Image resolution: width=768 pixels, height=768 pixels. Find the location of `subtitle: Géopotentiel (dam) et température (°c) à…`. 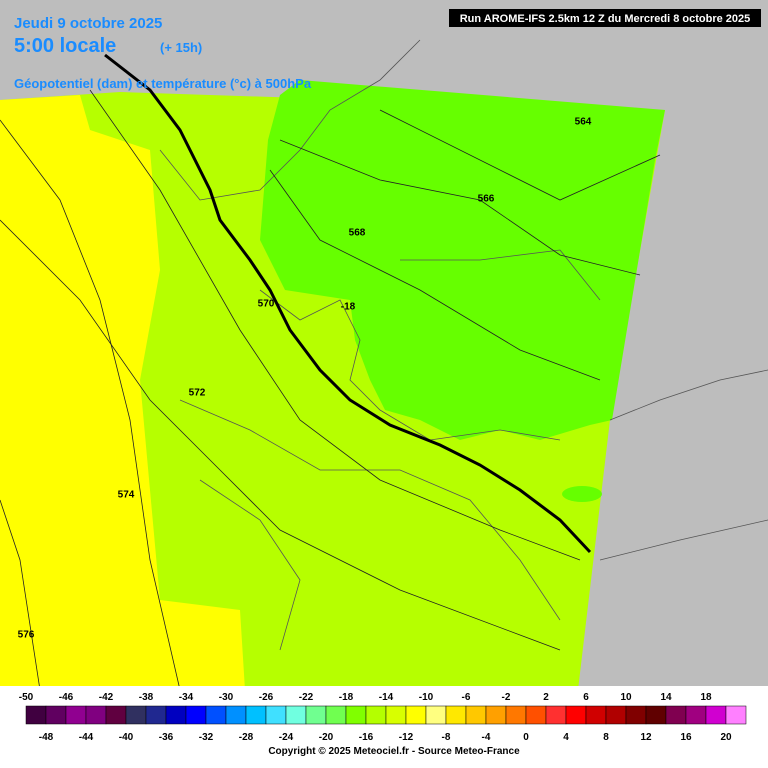

subtitle: Géopotentiel (dam) et température (°c) à… is located at coordinates (163, 83).